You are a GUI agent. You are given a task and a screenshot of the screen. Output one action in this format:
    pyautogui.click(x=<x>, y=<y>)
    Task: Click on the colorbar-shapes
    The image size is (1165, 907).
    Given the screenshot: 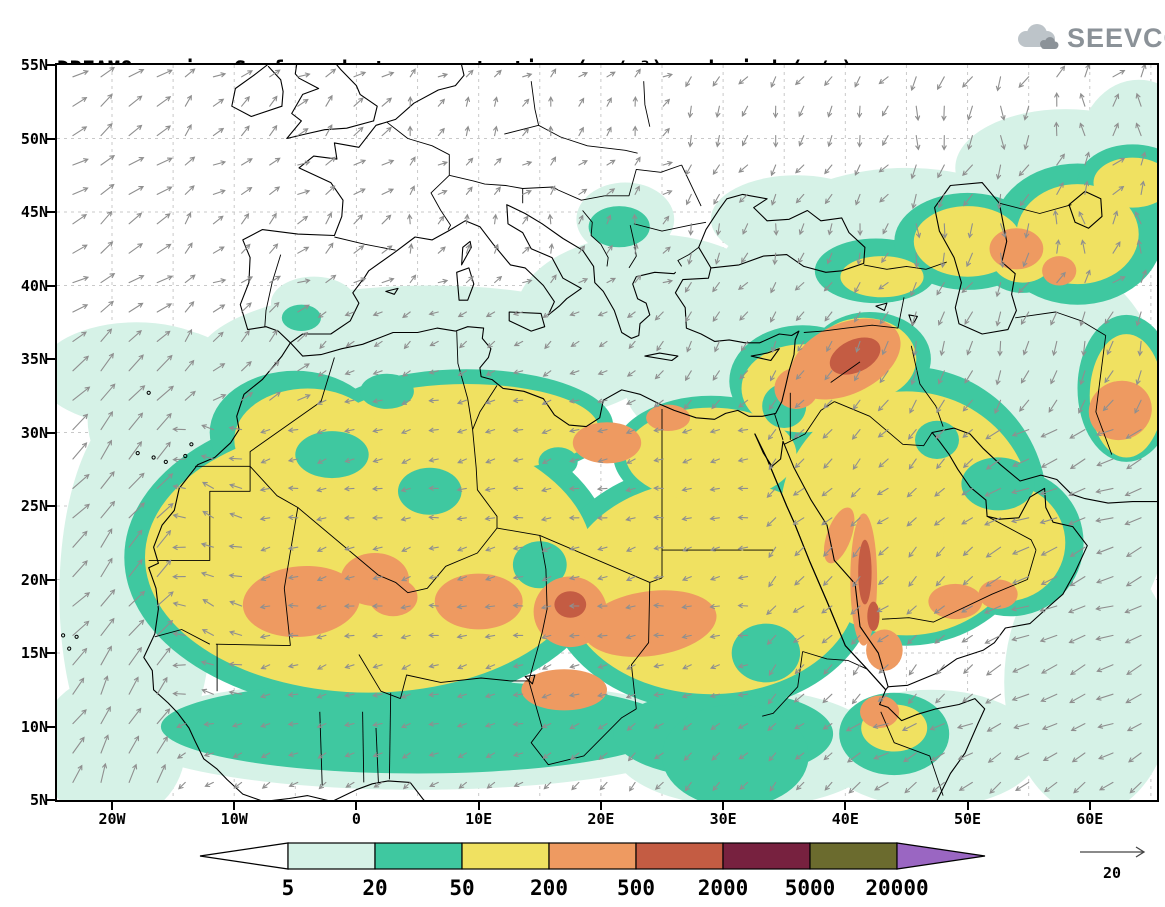 What is the action you would take?
    pyautogui.click(x=592, y=856)
    